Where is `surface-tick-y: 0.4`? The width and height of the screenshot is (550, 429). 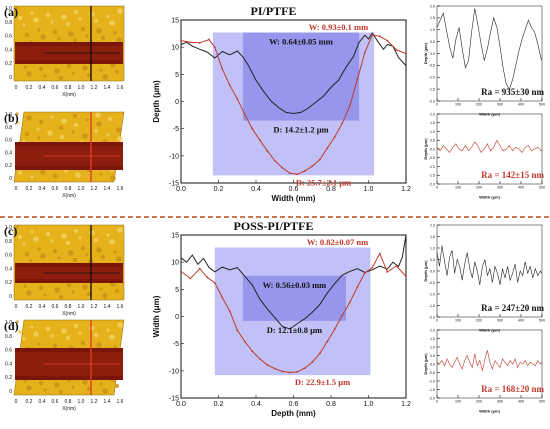
surface-tick-y: 0.4 is located at coordinates (8, 153).